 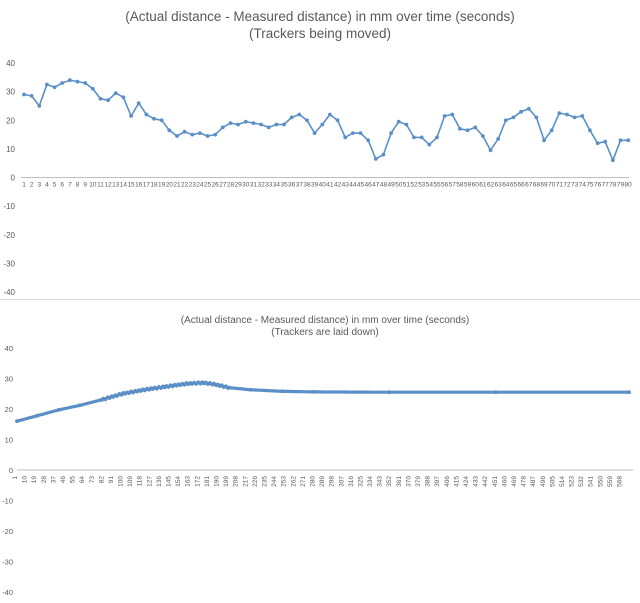 What do you see at coordinates (239, 185) in the screenshot?
I see `x-tick-label: 29` at bounding box center [239, 185].